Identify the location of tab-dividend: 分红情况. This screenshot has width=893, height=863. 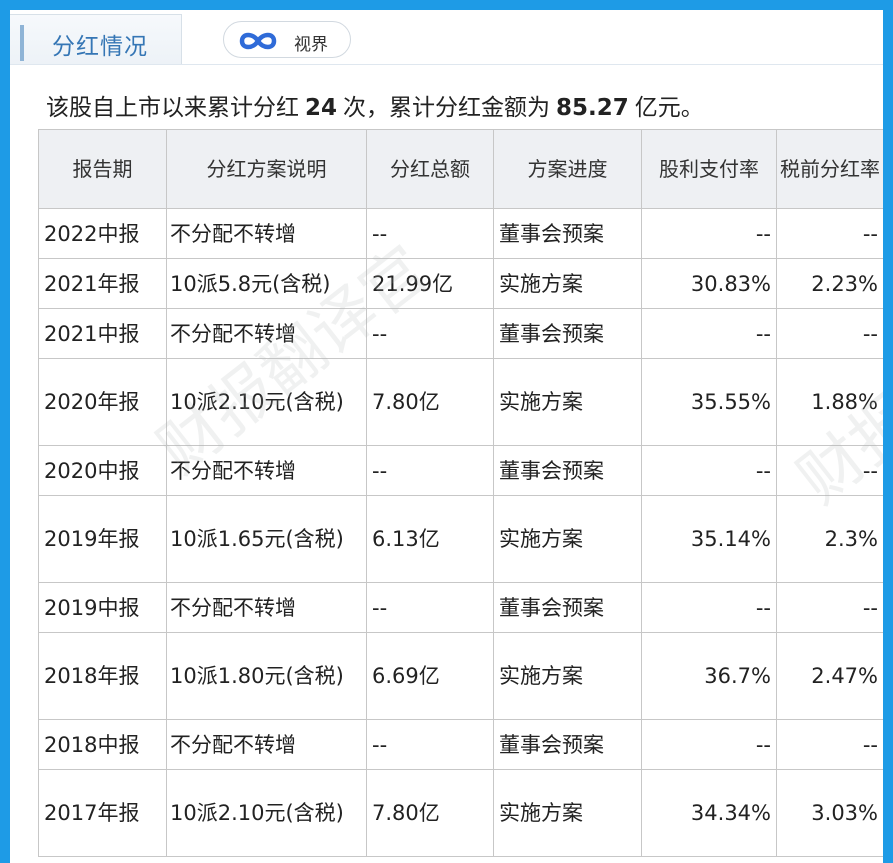
(96, 39).